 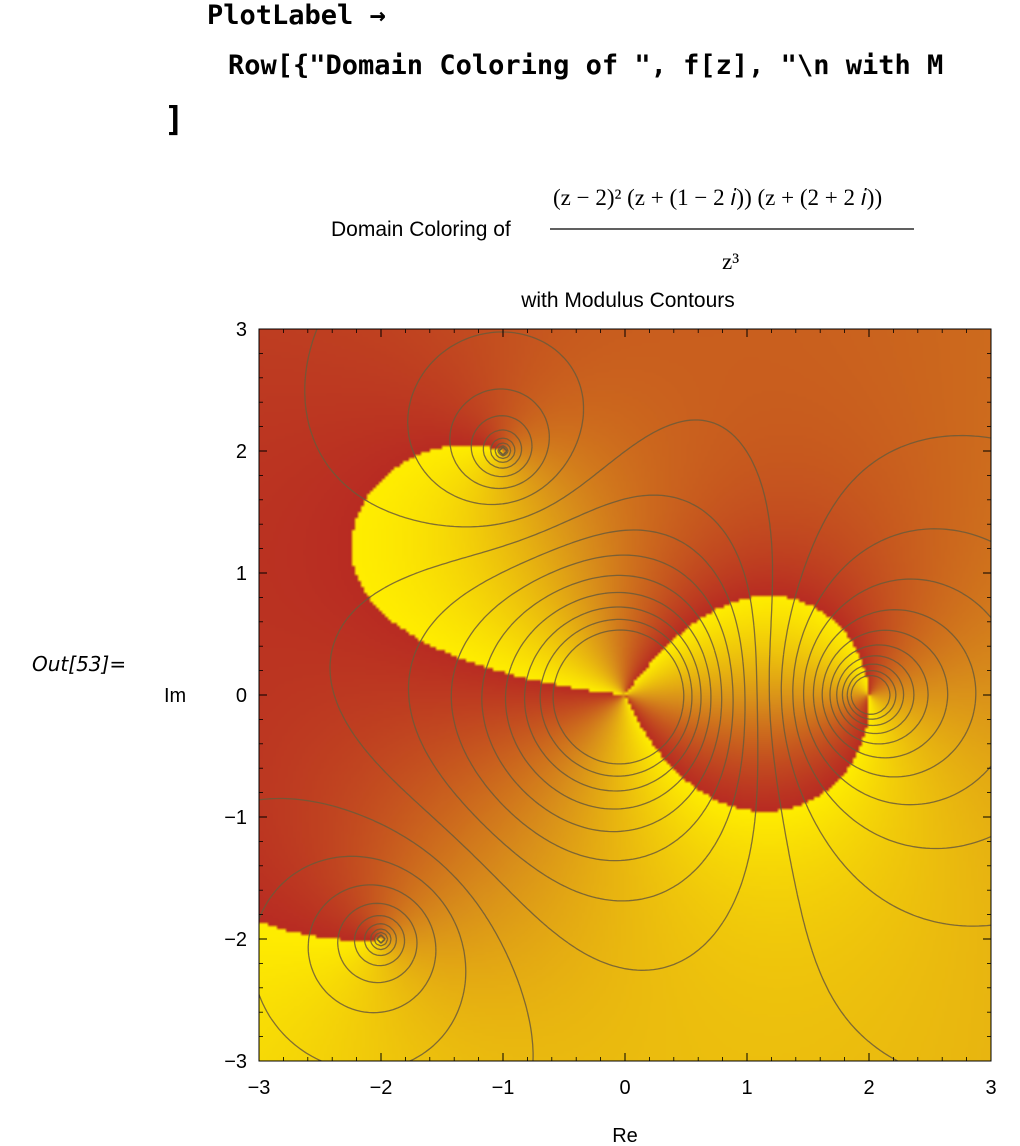 What do you see at coordinates (259, 1088) in the screenshot?
I see `x-tick-label: −3` at bounding box center [259, 1088].